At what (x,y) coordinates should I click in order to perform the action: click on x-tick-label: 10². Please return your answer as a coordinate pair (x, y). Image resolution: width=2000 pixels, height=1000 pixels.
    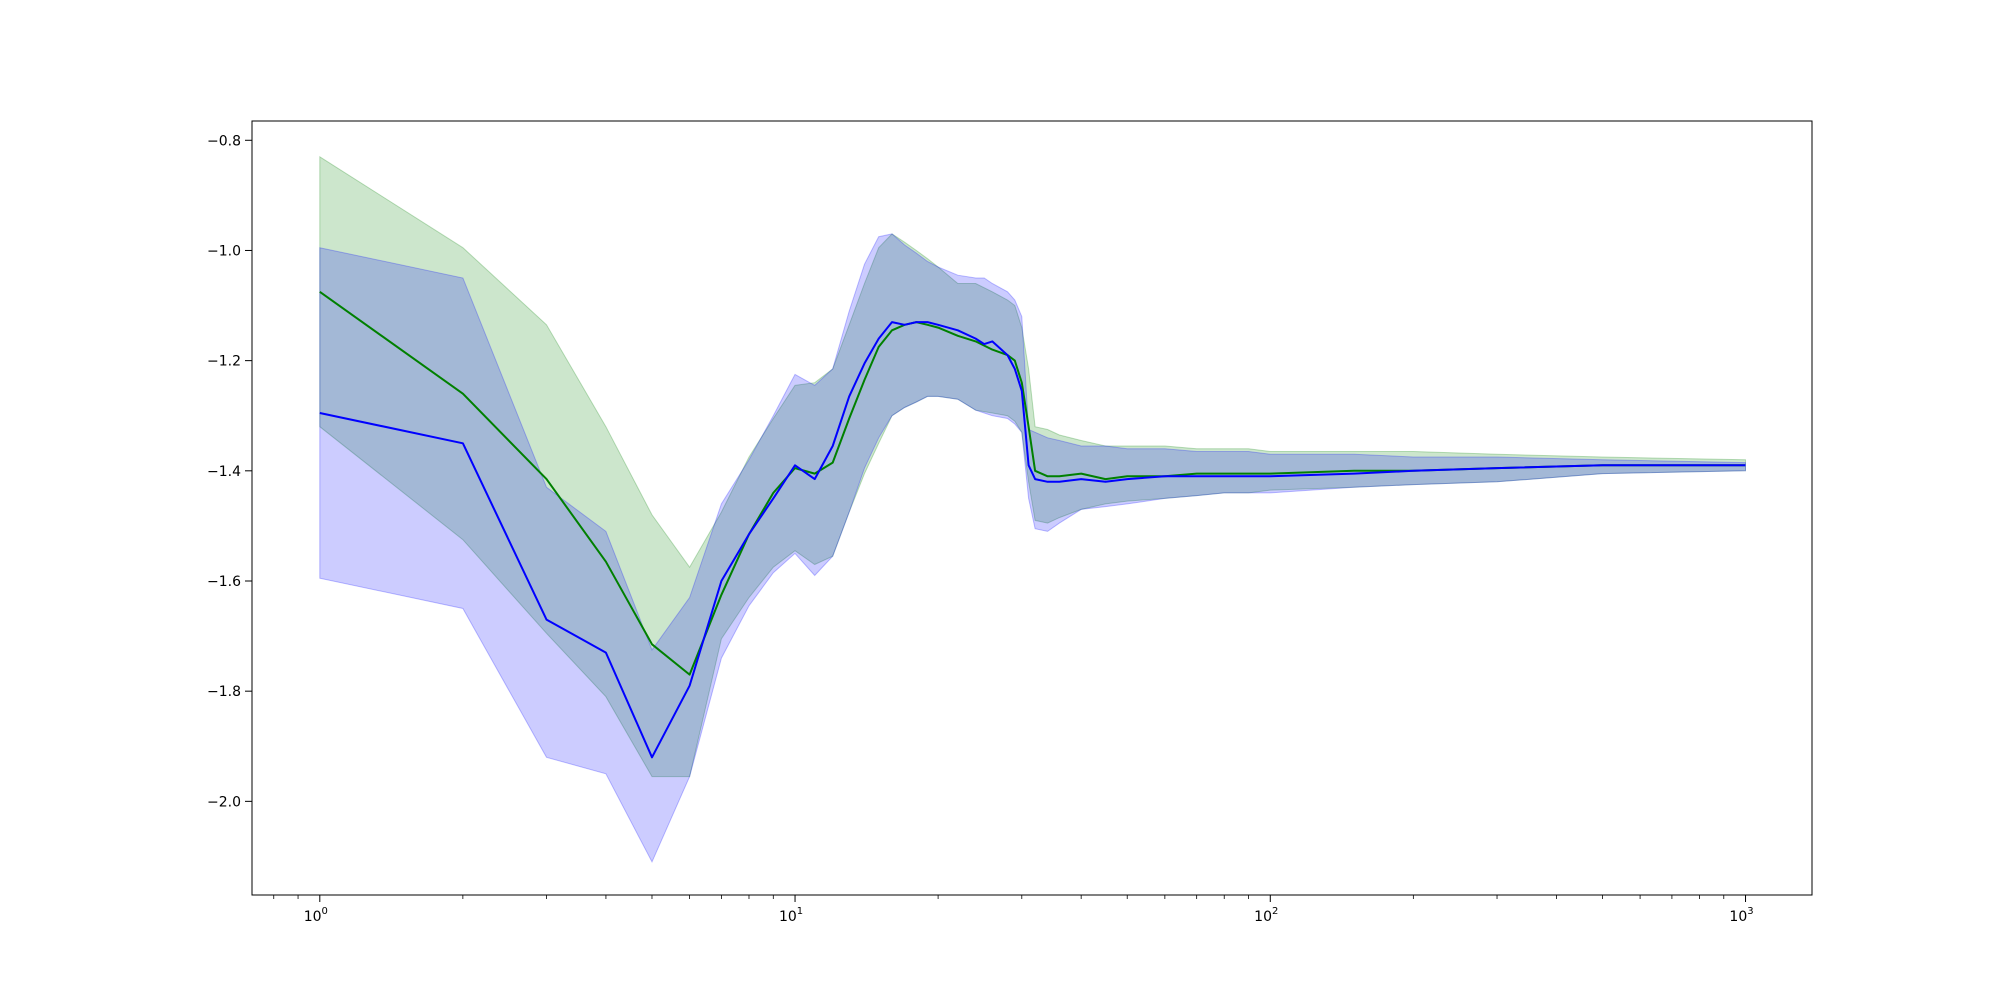
    Looking at the image, I should click on (1266, 915).